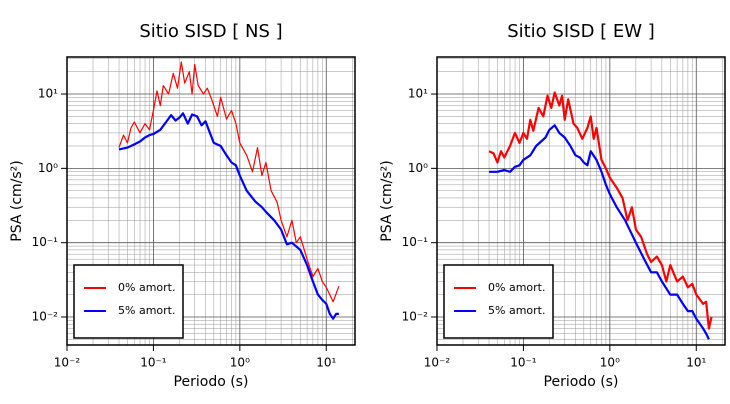 The height and width of the screenshot is (404, 730). I want to click on chart-title: Sitio SISD [ NS ], so click(210, 31).